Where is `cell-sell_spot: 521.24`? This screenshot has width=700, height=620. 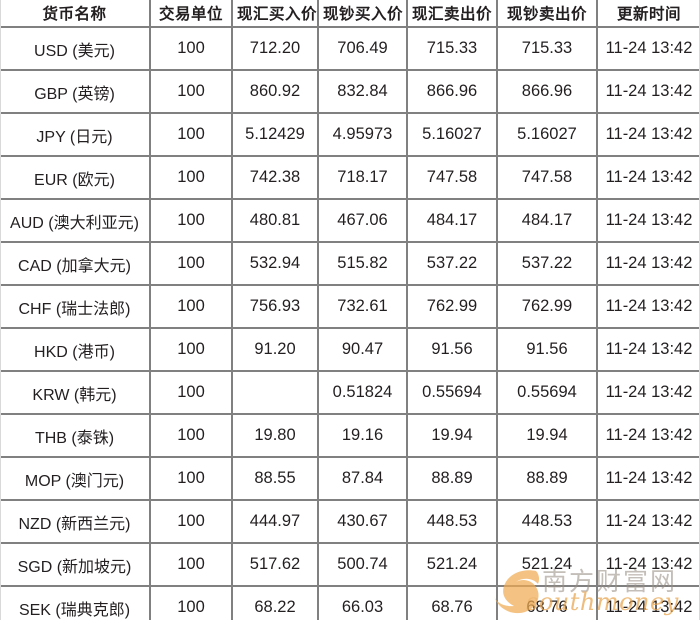 cell-sell_spot: 521.24 is located at coordinates (452, 565).